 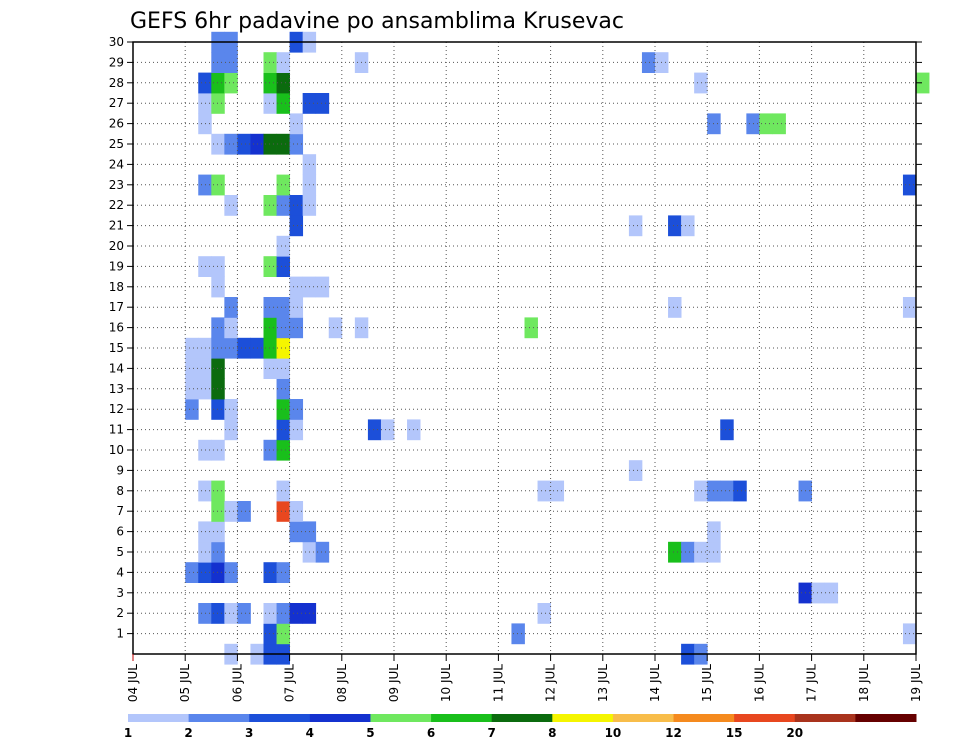 I want to click on y-tick-label: 5, so click(x=120, y=552).